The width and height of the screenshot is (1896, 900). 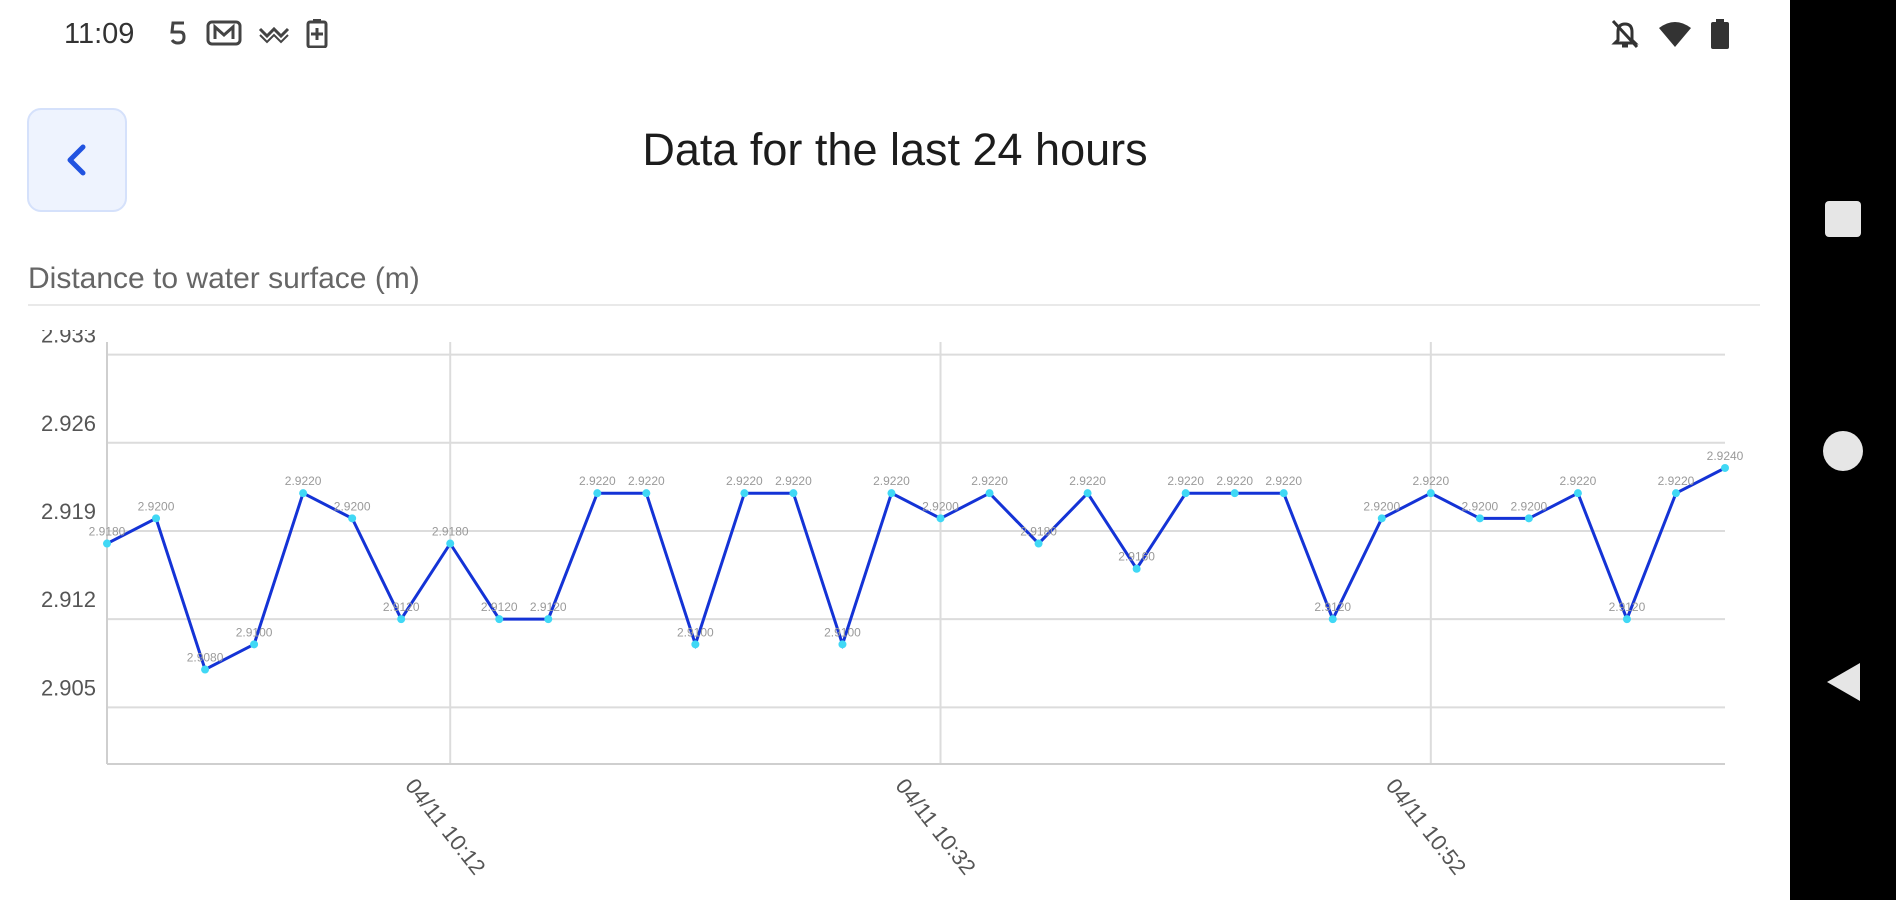 I want to click on y-tick-label: 2.912, so click(x=68, y=599).